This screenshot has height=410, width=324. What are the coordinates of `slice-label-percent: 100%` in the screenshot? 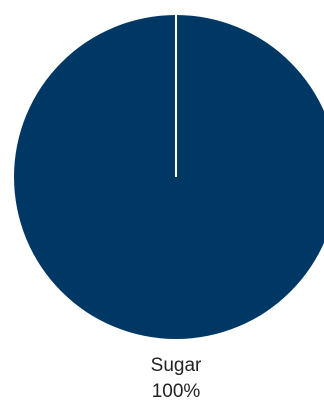 It's located at (176, 391).